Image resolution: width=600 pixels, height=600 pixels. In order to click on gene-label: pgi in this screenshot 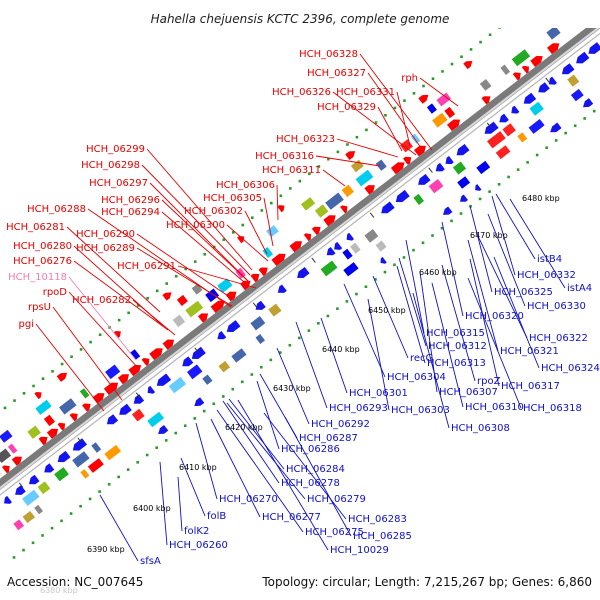, I will do `click(26, 324)`.